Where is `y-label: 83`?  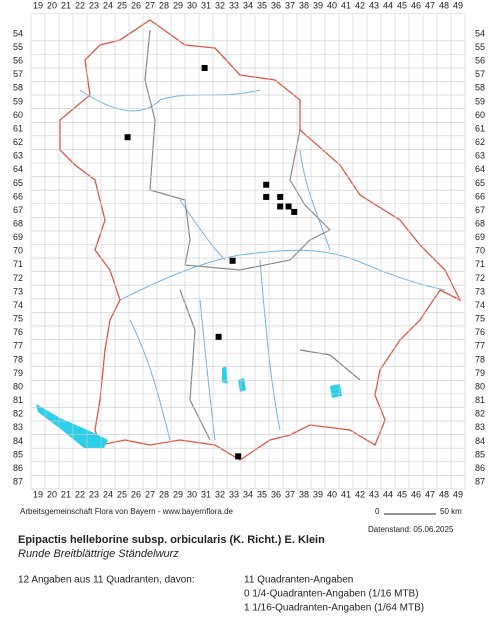 y-label: 83 is located at coordinates (480, 427).